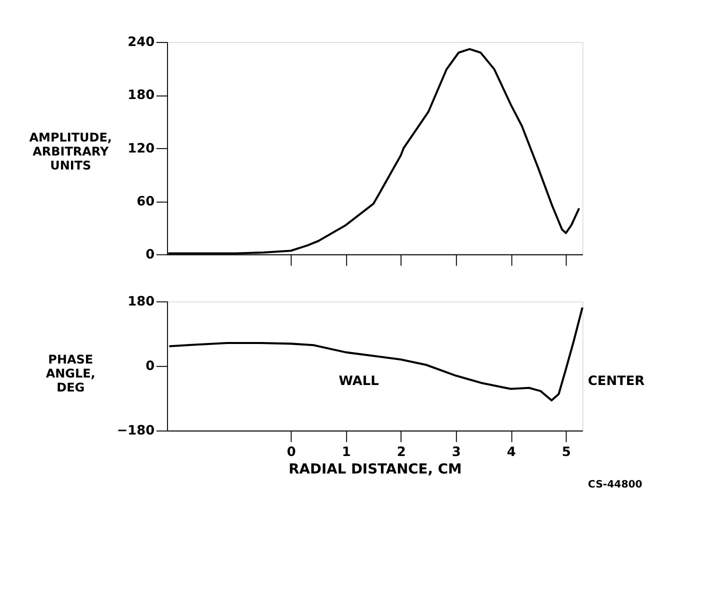  Describe the element at coordinates (145, 202) in the screenshot. I see `y-tick-label: 60` at that location.